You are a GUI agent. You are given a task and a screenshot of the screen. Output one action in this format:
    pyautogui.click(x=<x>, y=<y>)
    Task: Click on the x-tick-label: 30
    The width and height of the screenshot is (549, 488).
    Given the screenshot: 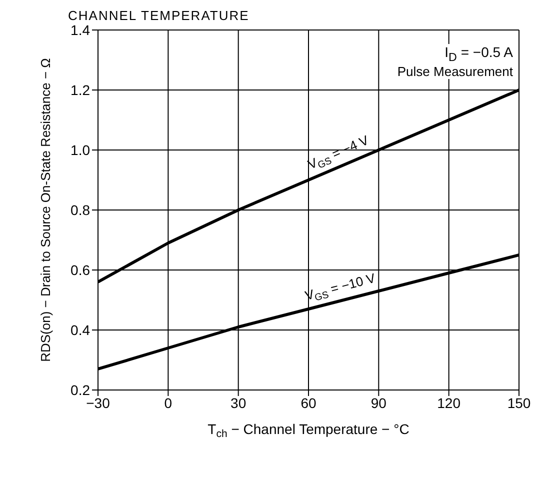 What is the action you would take?
    pyautogui.click(x=238, y=402)
    